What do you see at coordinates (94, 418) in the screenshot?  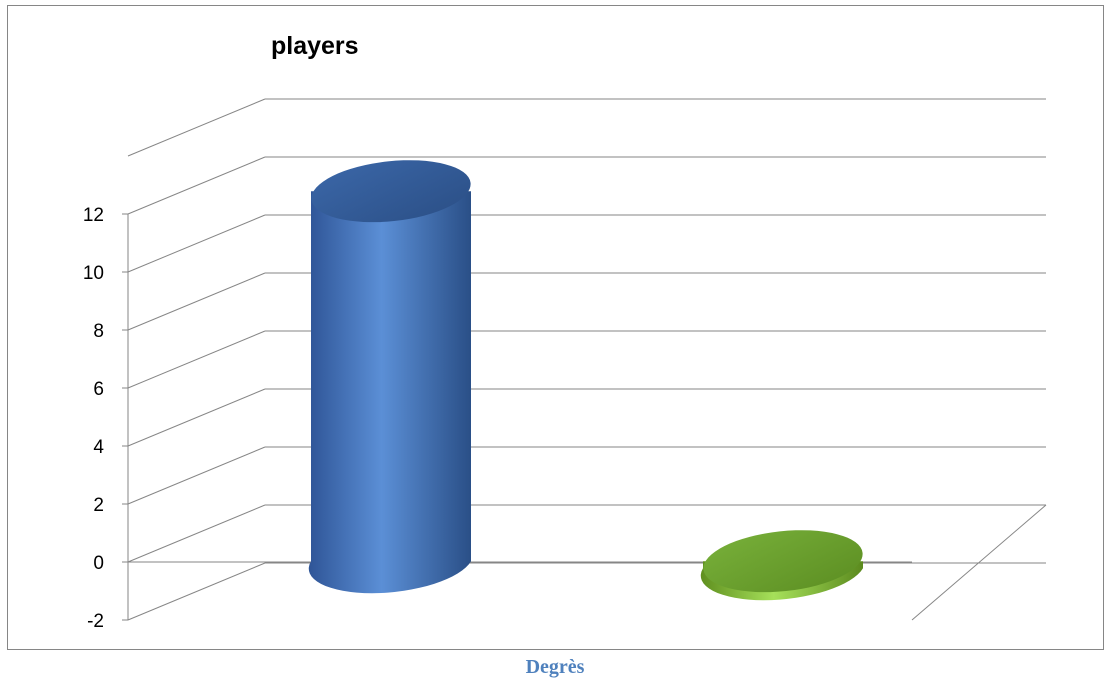 I see `tick-labels: 12 10 8 6 4 2 0 -2` at bounding box center [94, 418].